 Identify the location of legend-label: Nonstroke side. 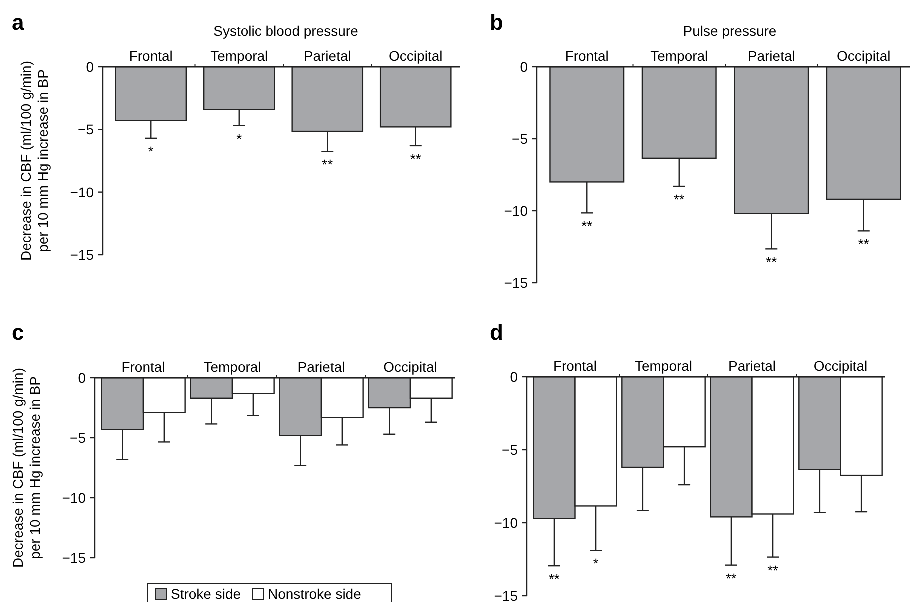
(315, 594).